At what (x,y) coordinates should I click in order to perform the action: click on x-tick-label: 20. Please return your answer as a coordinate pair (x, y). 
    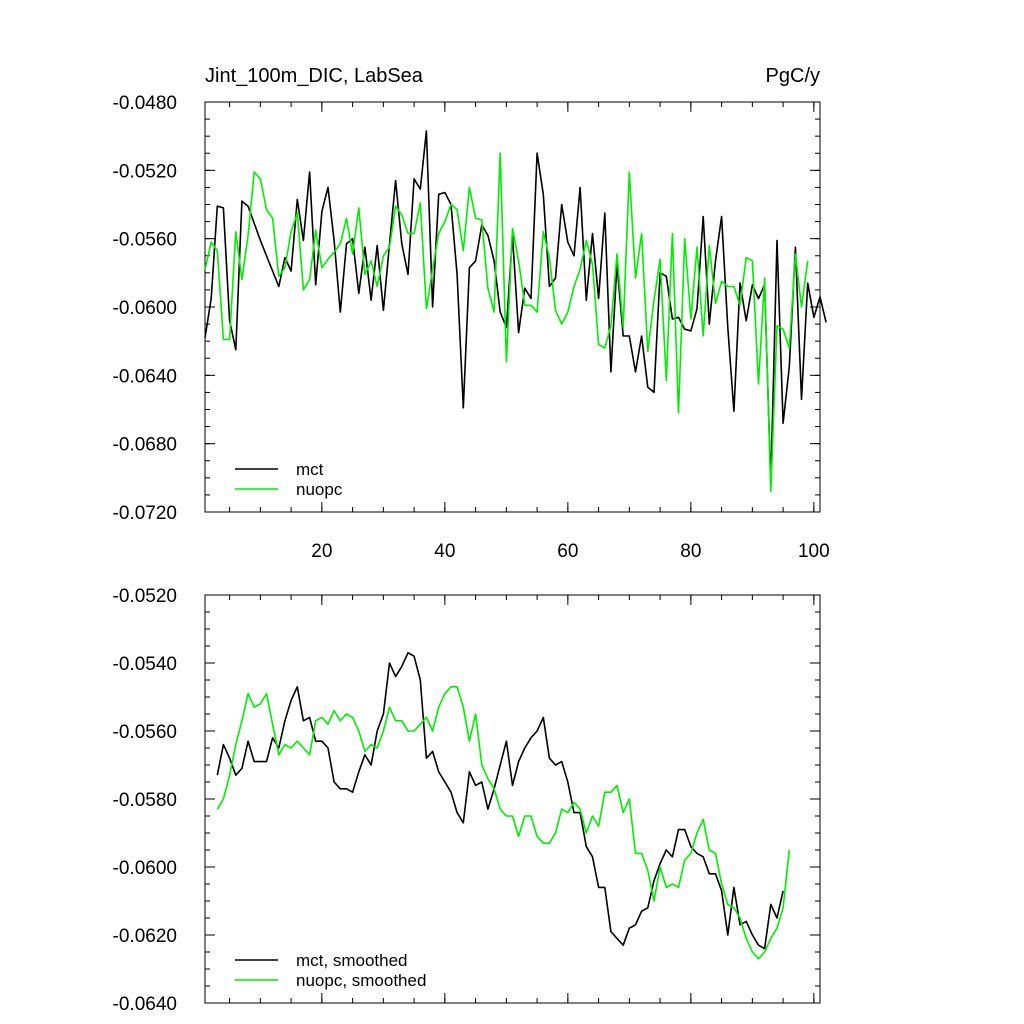
    Looking at the image, I should click on (321, 551).